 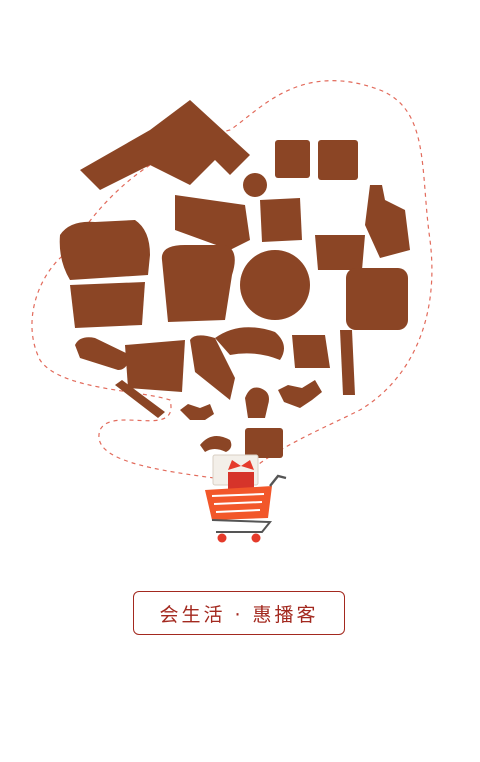 What do you see at coordinates (165, 145) in the screenshot?
I see `house-icon` at bounding box center [165, 145].